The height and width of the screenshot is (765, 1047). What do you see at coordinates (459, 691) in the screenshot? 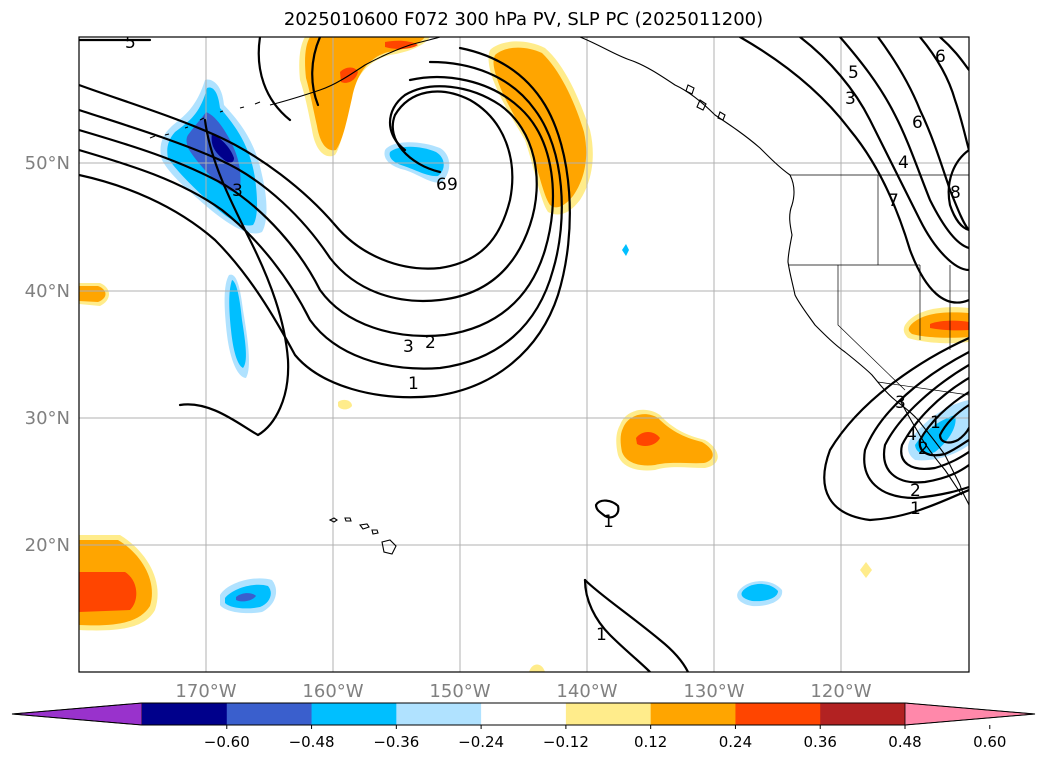
I see `lon-tick-label: 150°W` at bounding box center [459, 691].